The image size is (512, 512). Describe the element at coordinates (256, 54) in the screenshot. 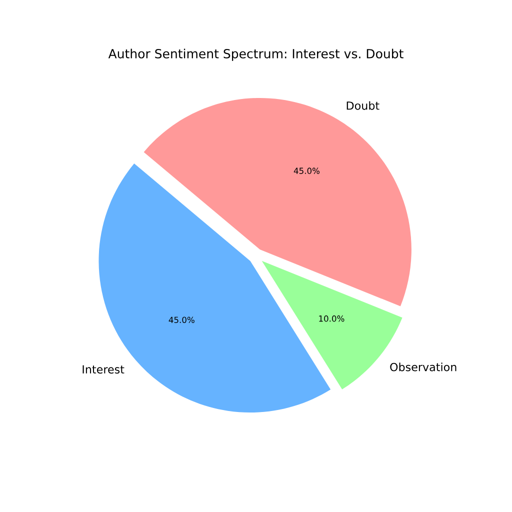

I see `chart-title: Author Sentiment Spectrum: Interest vs. Doubt` at that location.